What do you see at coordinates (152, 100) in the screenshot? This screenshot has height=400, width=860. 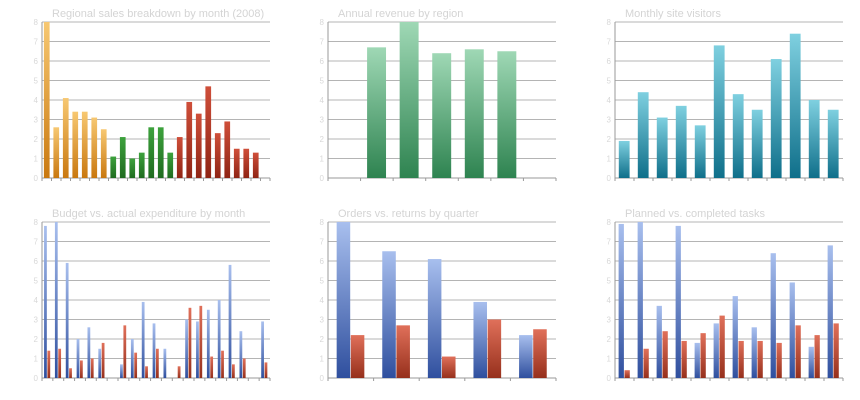 I see `chart-canvas-1: 0 1 2 3 4 5 6 7 8` at bounding box center [152, 100].